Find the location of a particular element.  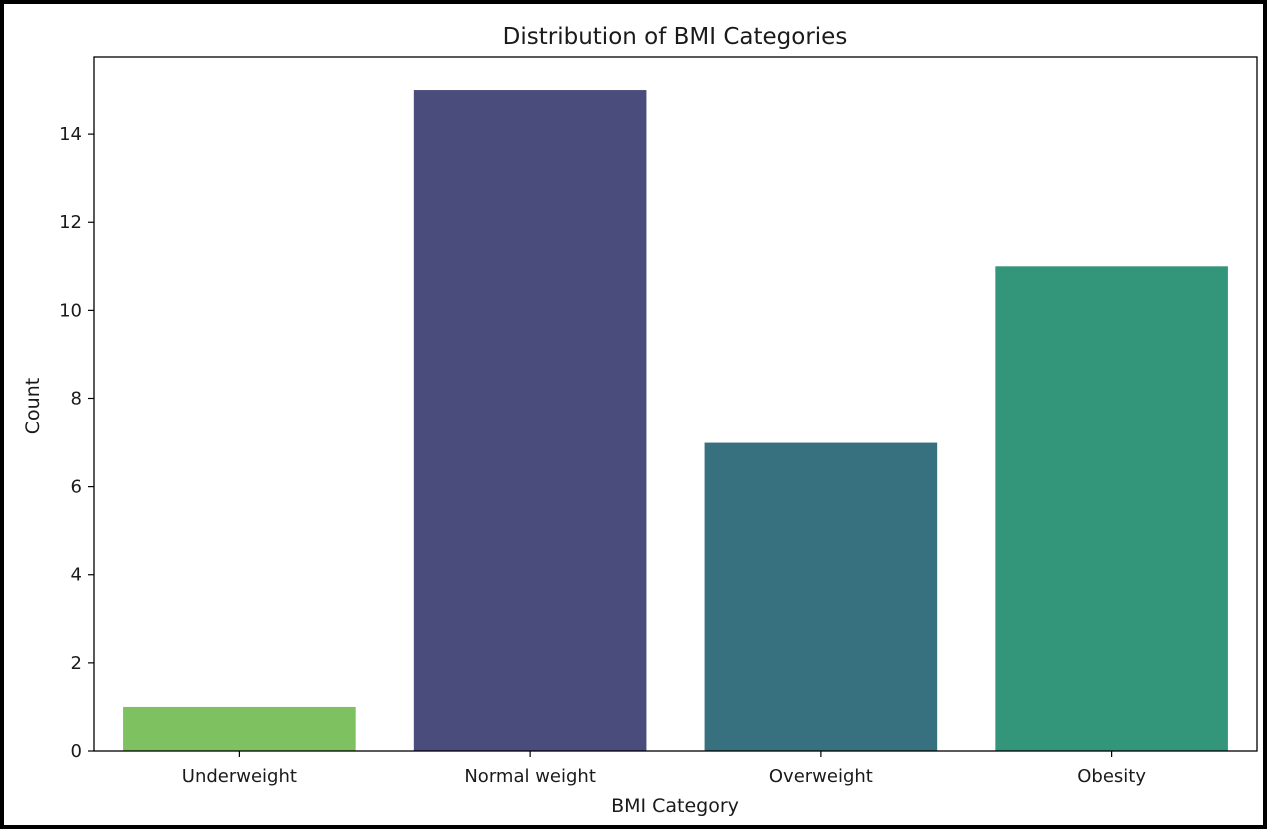

bar-obesity is located at coordinates (1111, 508).